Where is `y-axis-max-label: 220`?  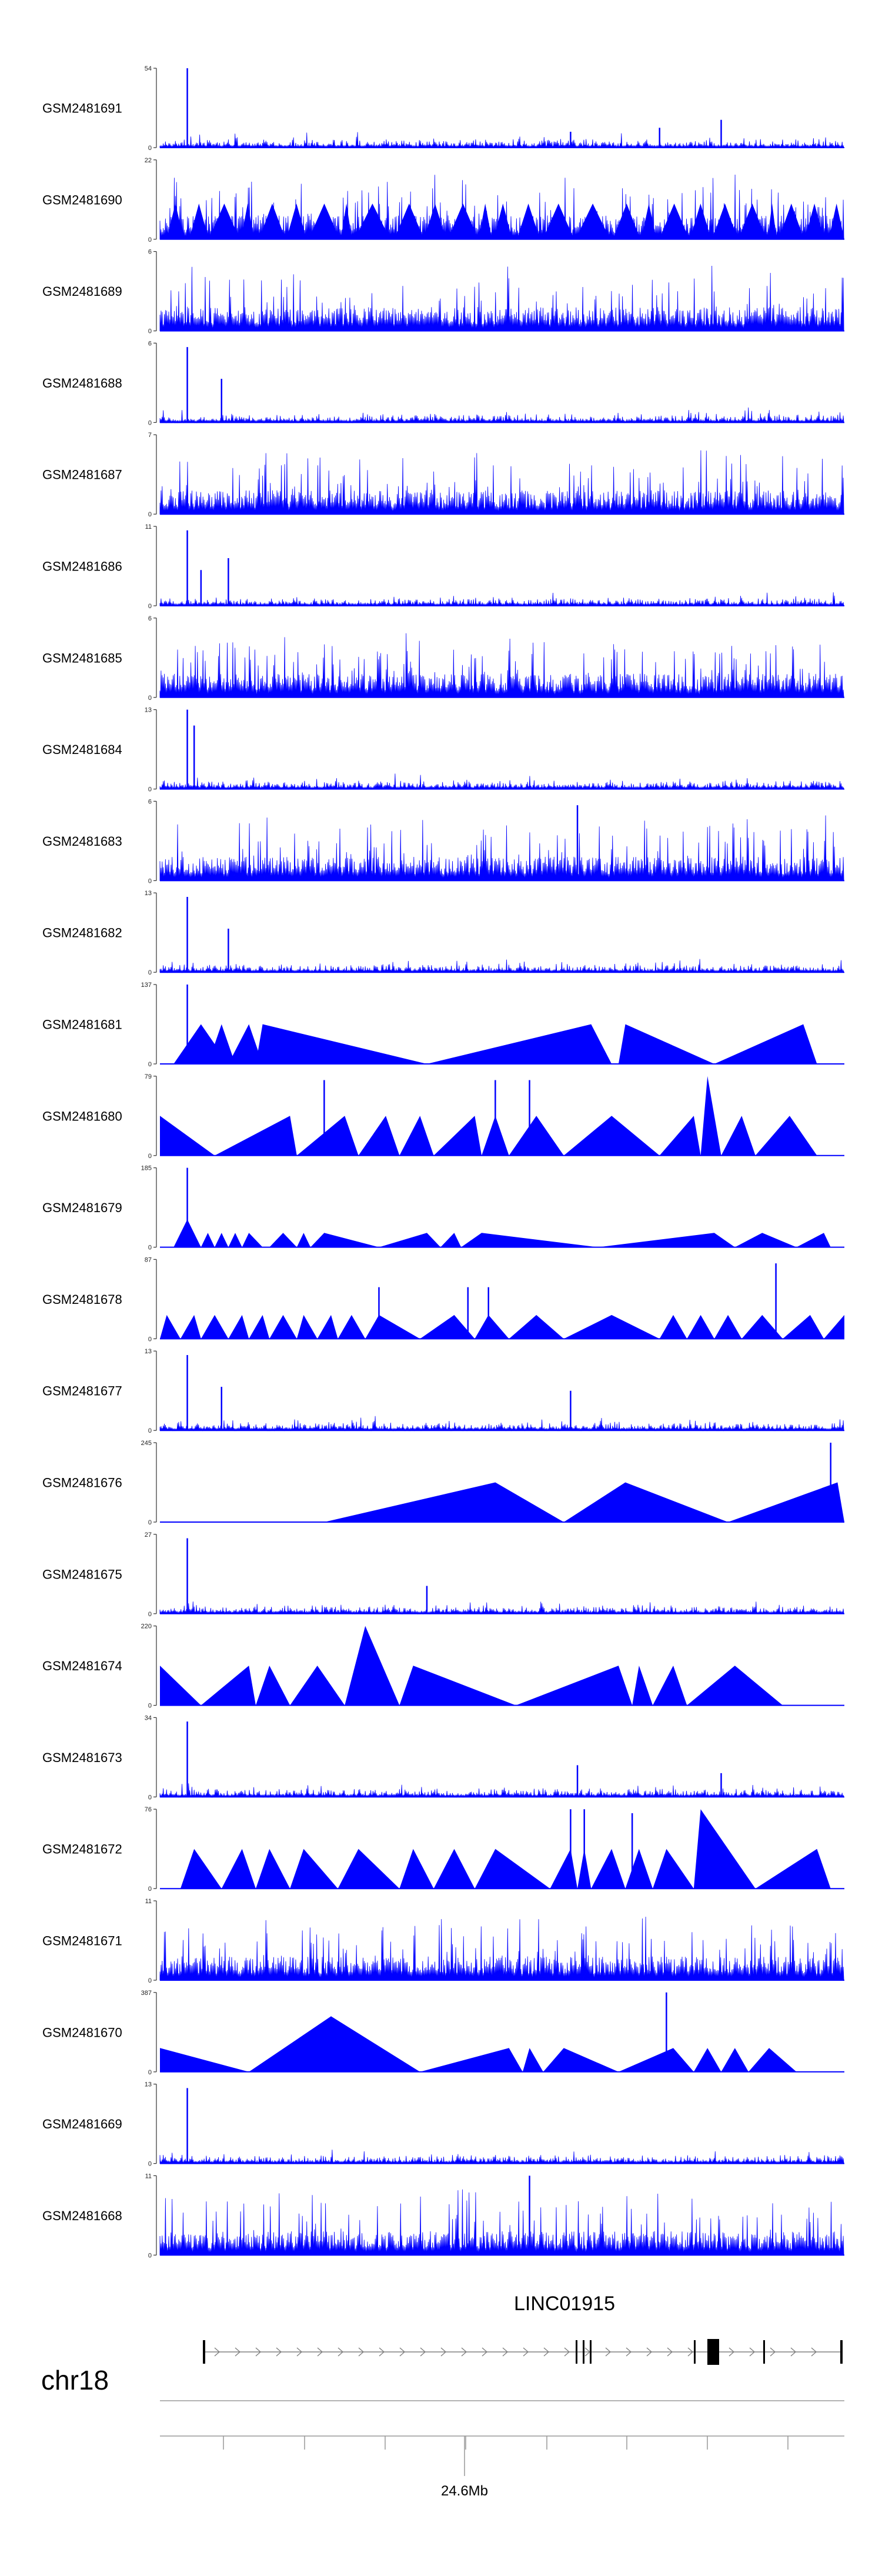 y-axis-max-label: 220 is located at coordinates (146, 1626).